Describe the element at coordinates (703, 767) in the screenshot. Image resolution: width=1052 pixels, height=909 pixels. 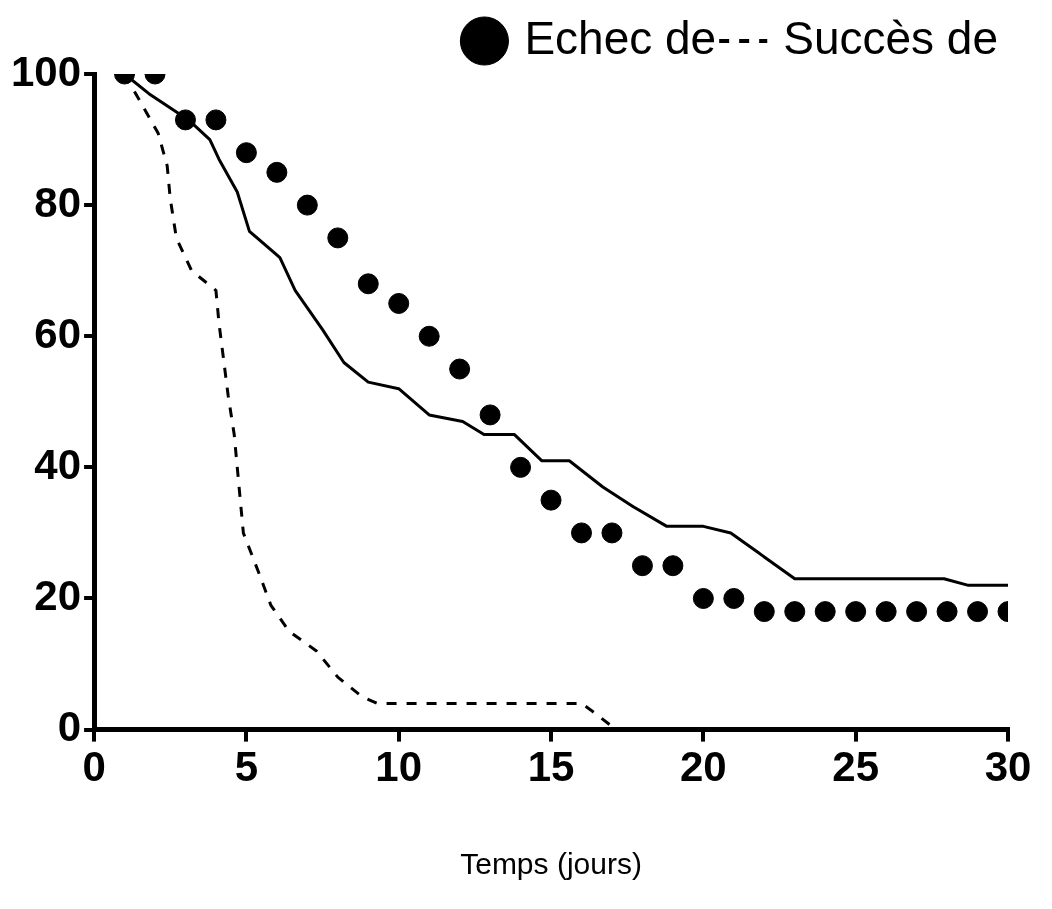
I see `x-tick-label: 20` at that location.